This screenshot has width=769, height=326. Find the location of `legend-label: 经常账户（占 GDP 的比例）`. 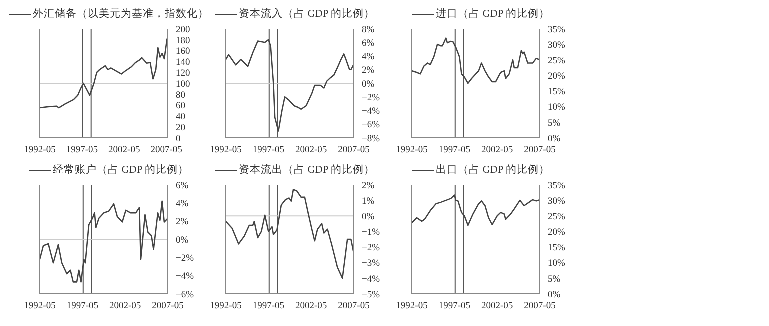

legend-label: 经常账户（占 GDP 的比例） is located at coordinates (120, 170).